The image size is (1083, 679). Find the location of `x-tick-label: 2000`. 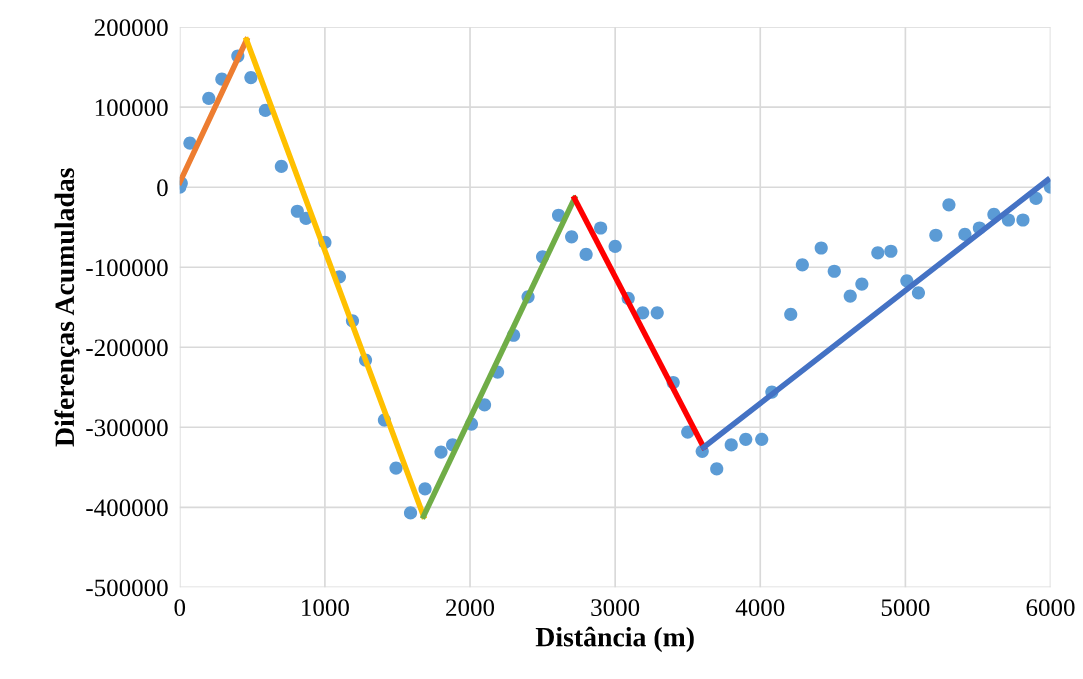

x-tick-label: 2000 is located at coordinates (470, 608).